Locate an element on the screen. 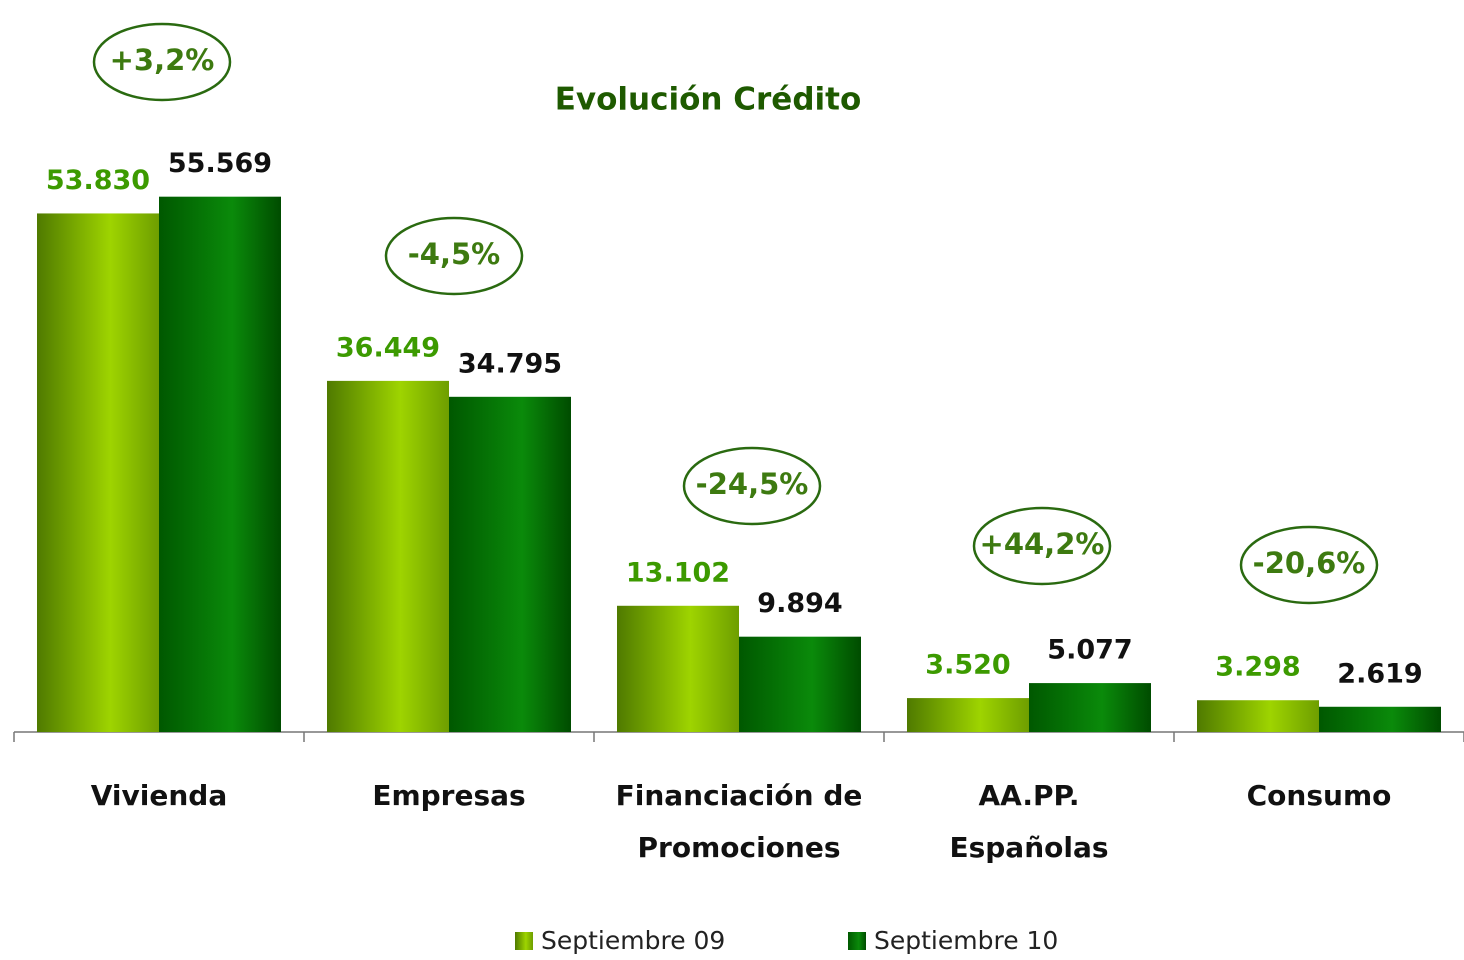 This screenshot has height=960, width=1464. chart-title: Evolución Crédito is located at coordinates (708, 100).